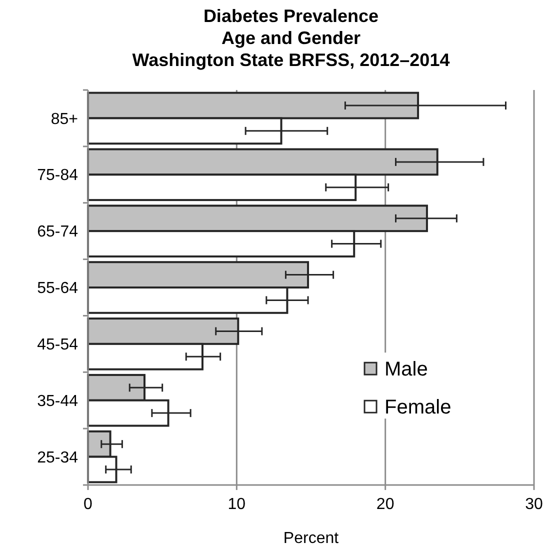 This screenshot has height=553, width=548. Describe the element at coordinates (57, 457) in the screenshot. I see `y-tick-label: 25-34` at that location.